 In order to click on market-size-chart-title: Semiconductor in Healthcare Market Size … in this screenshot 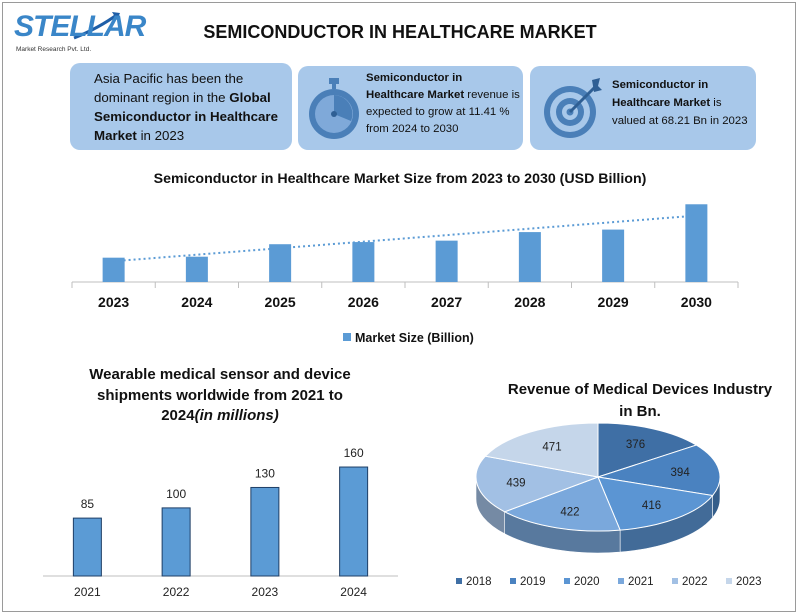, I will do `click(400, 179)`.